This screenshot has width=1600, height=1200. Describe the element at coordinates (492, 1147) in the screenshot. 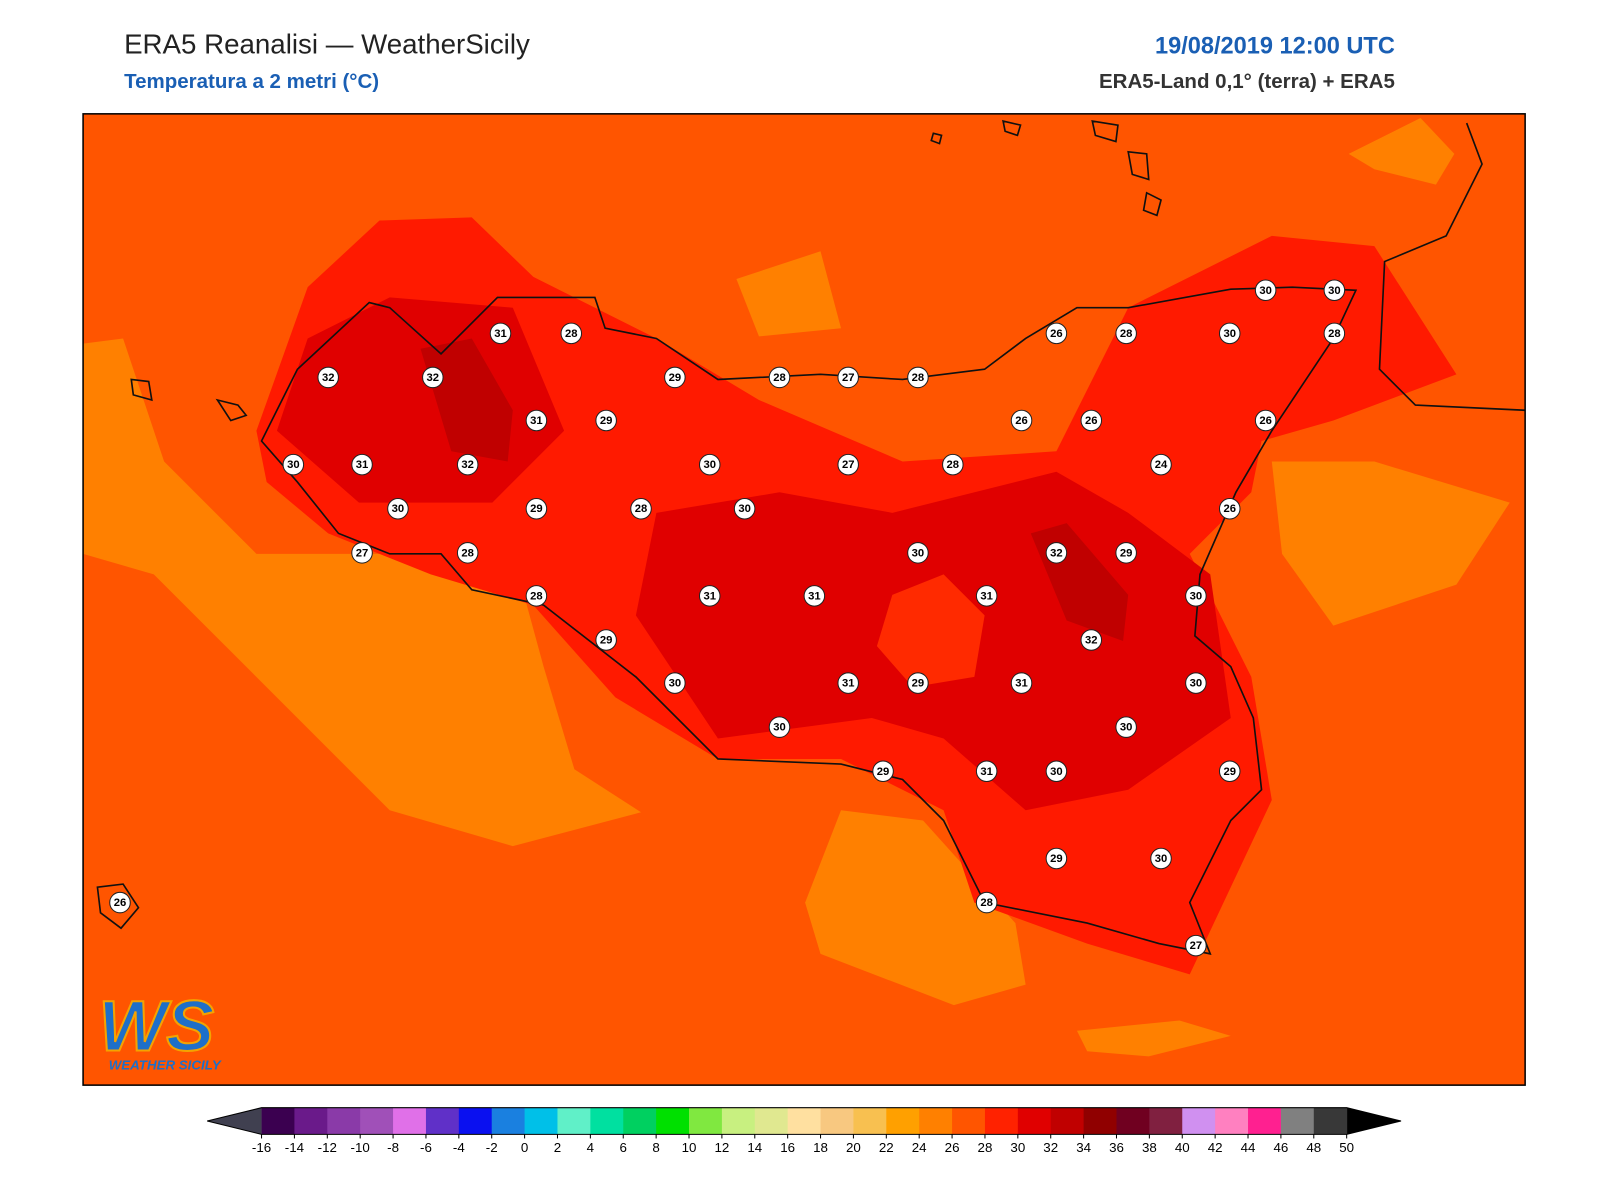

I see `colorbar-tick-label: -2` at that location.